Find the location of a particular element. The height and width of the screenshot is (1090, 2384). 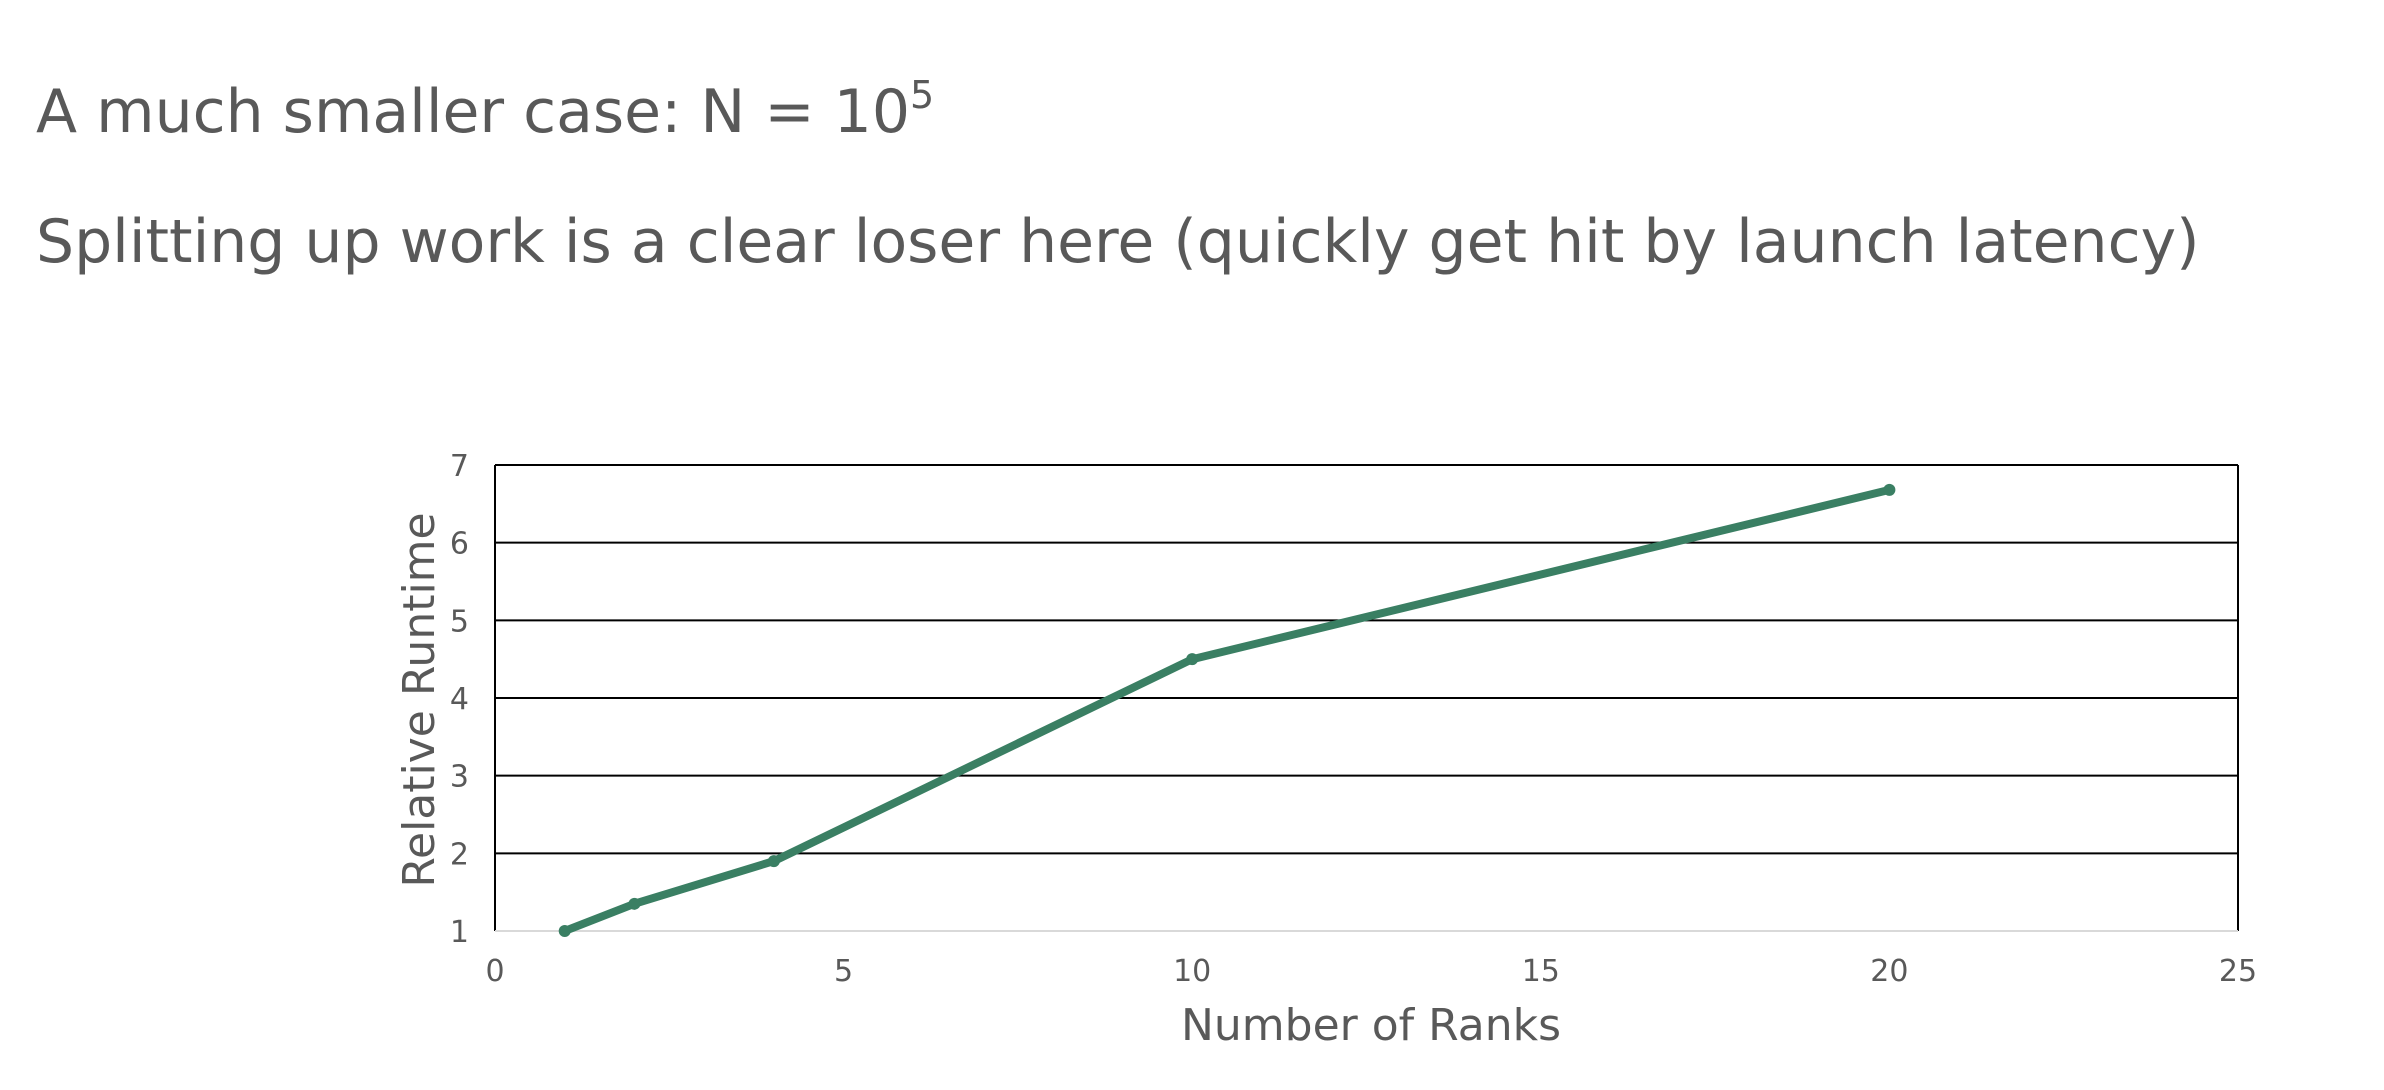

x-tick-label-25: 25 is located at coordinates (2238, 971).